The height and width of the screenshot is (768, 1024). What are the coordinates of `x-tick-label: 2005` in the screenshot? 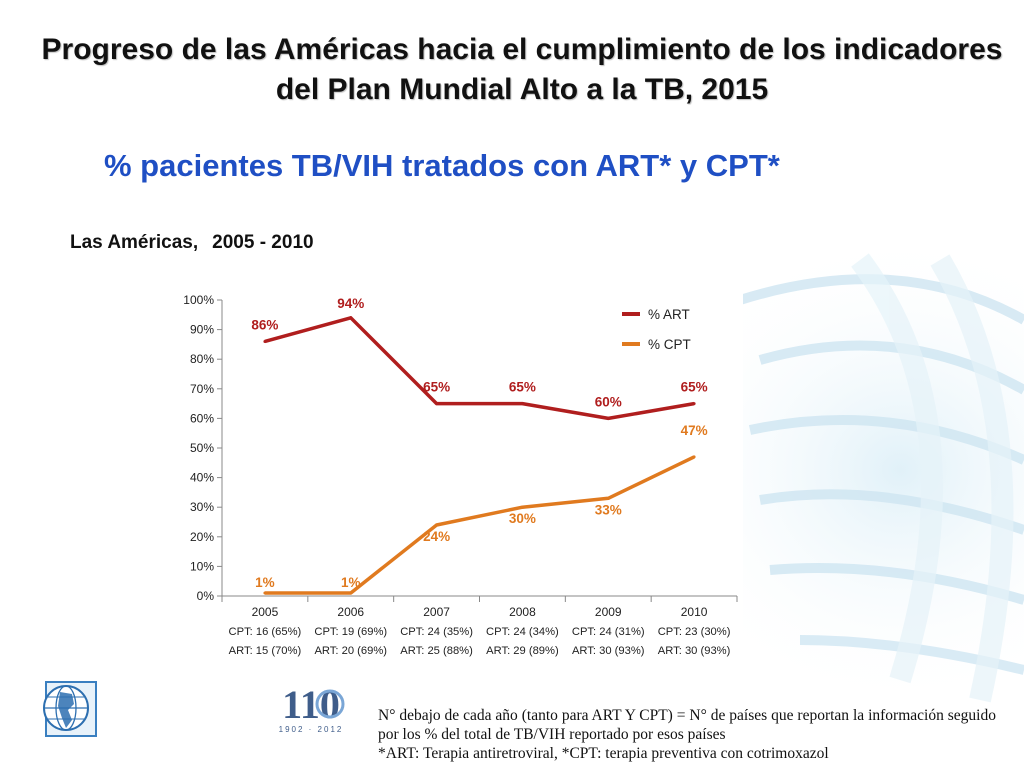 It's located at (265, 612).